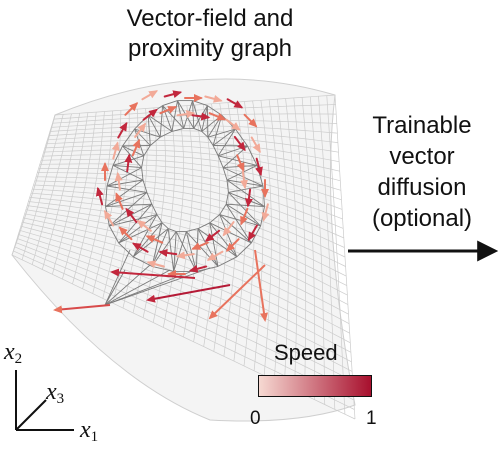  What do you see at coordinates (210, 18) in the screenshot?
I see `title-line-1: Vector-field and` at bounding box center [210, 18].